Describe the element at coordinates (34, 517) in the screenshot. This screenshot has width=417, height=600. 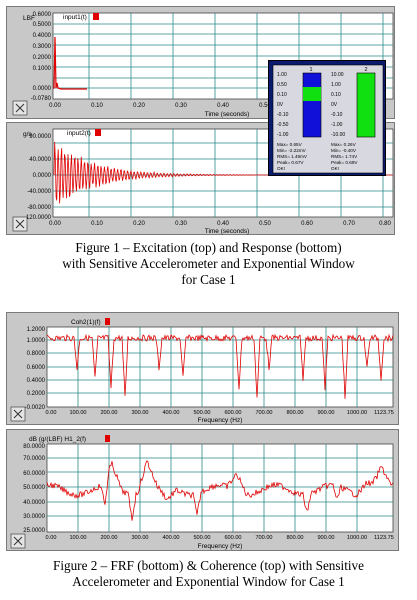
I see `y-tick: 30.0000` at that location.